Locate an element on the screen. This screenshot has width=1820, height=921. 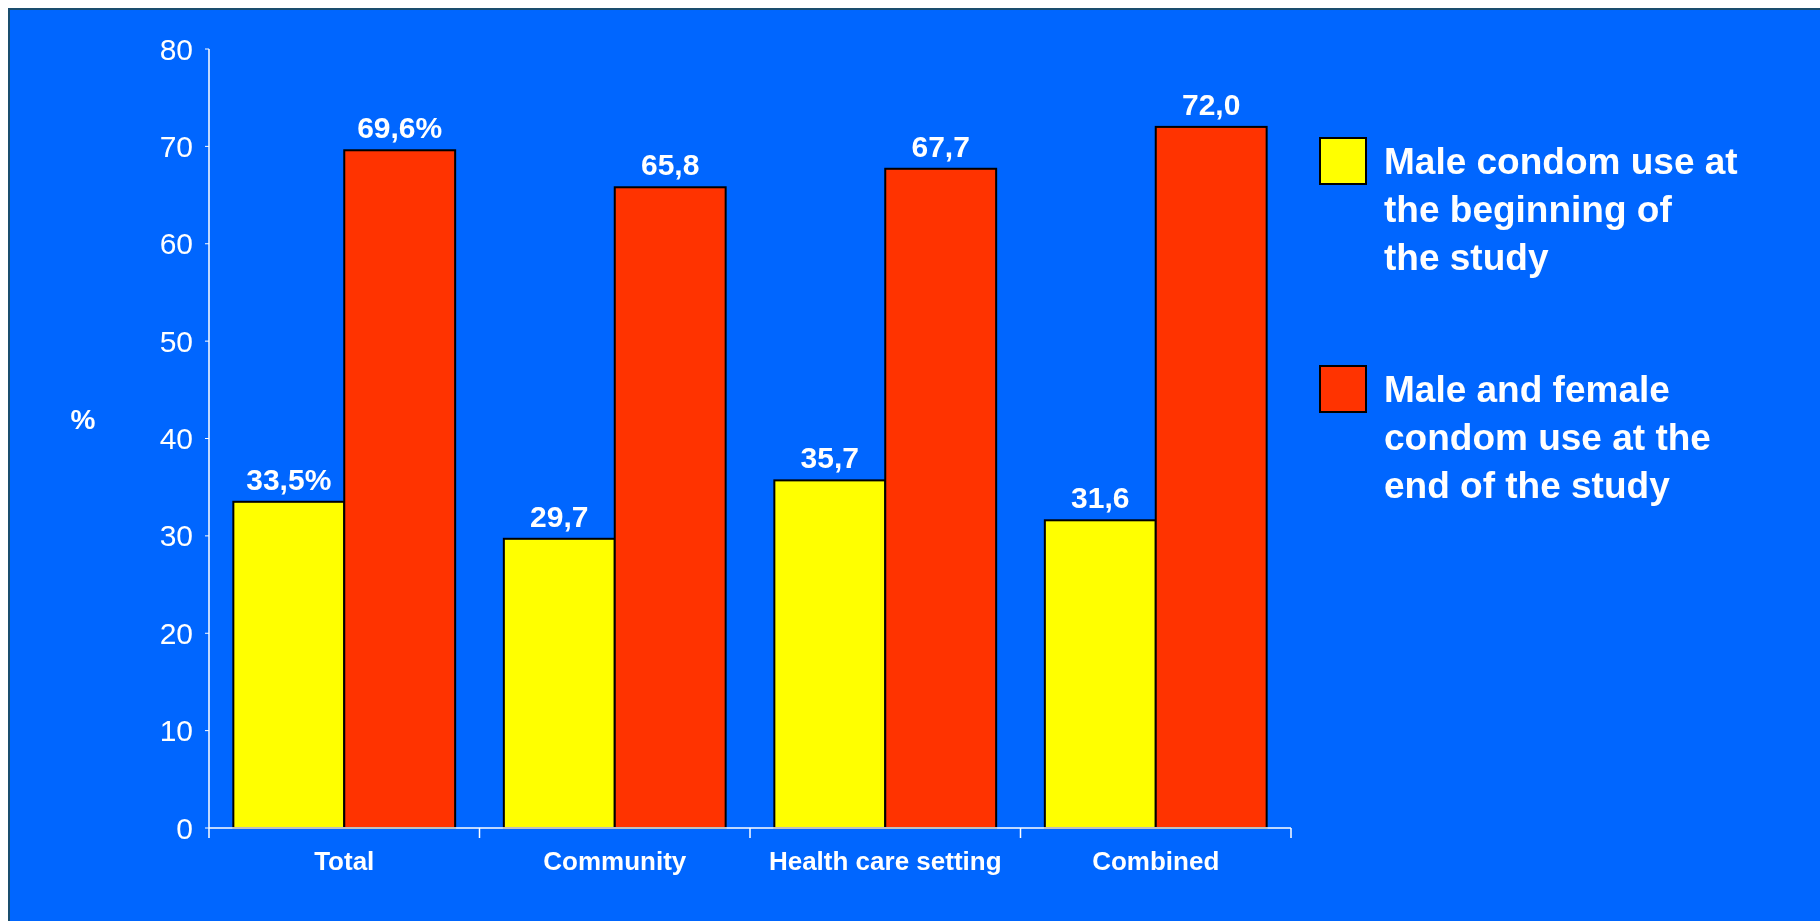
x-tick-label: Combined is located at coordinates (1156, 861).